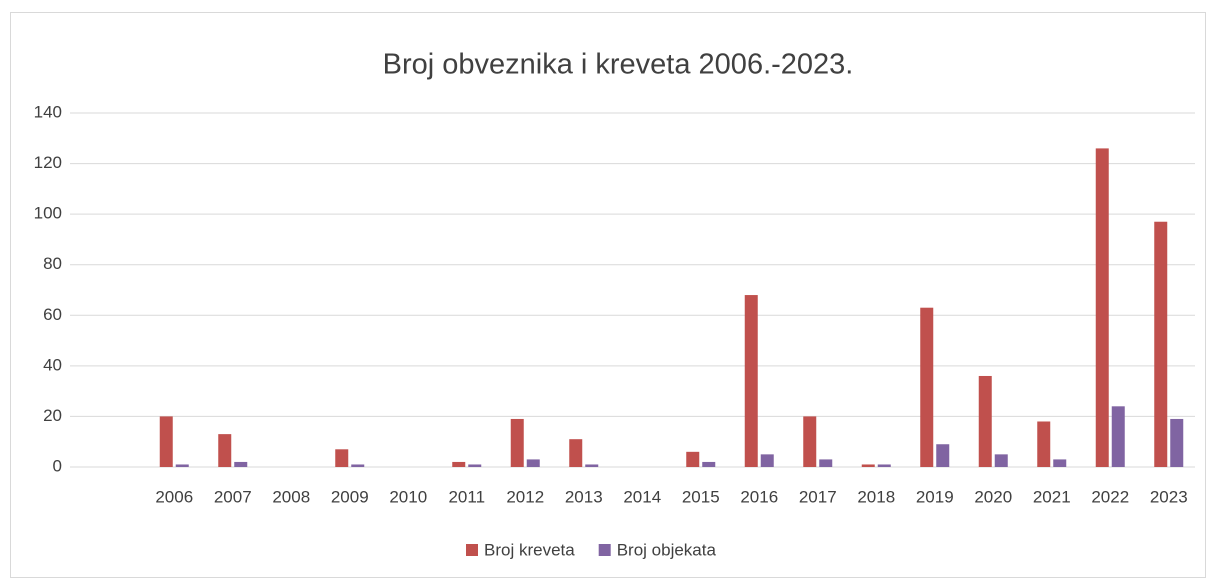  What do you see at coordinates (618, 65) in the screenshot?
I see `chart-title: Broj obveznika i kreveta 2006.-2023.` at bounding box center [618, 65].